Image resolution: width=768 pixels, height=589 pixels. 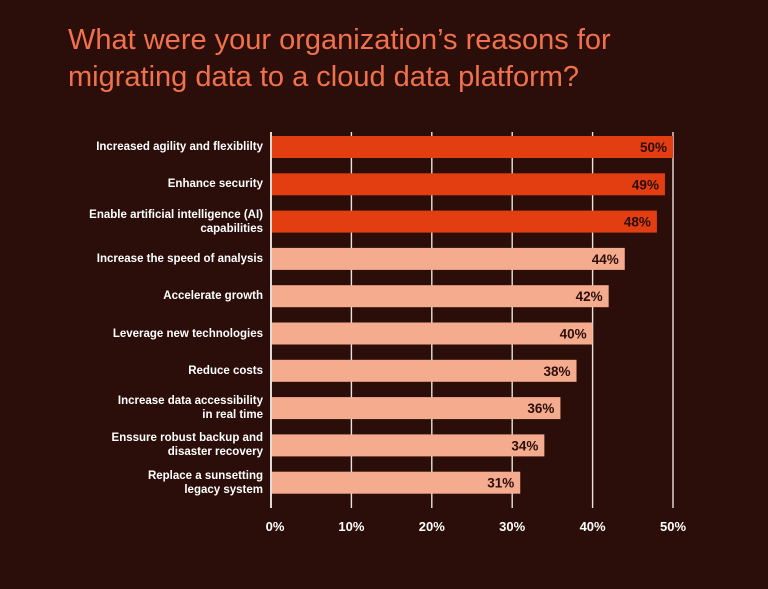 What do you see at coordinates (512, 526) in the screenshot?
I see `x-tick-label: 30%` at bounding box center [512, 526].